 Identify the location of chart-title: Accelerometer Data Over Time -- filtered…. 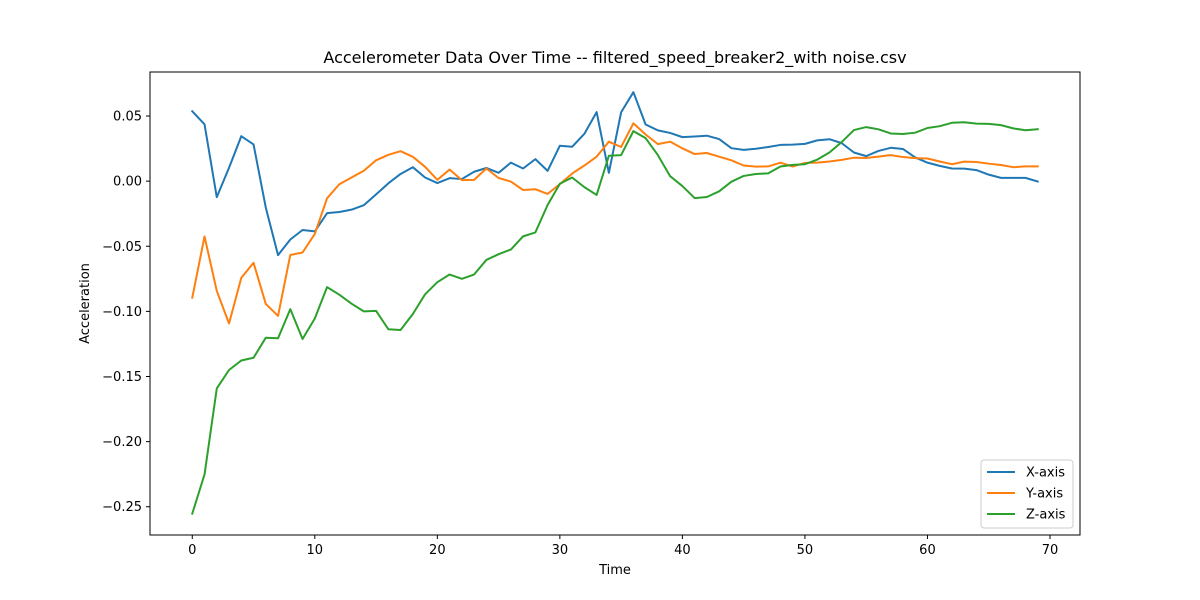
(614, 58).